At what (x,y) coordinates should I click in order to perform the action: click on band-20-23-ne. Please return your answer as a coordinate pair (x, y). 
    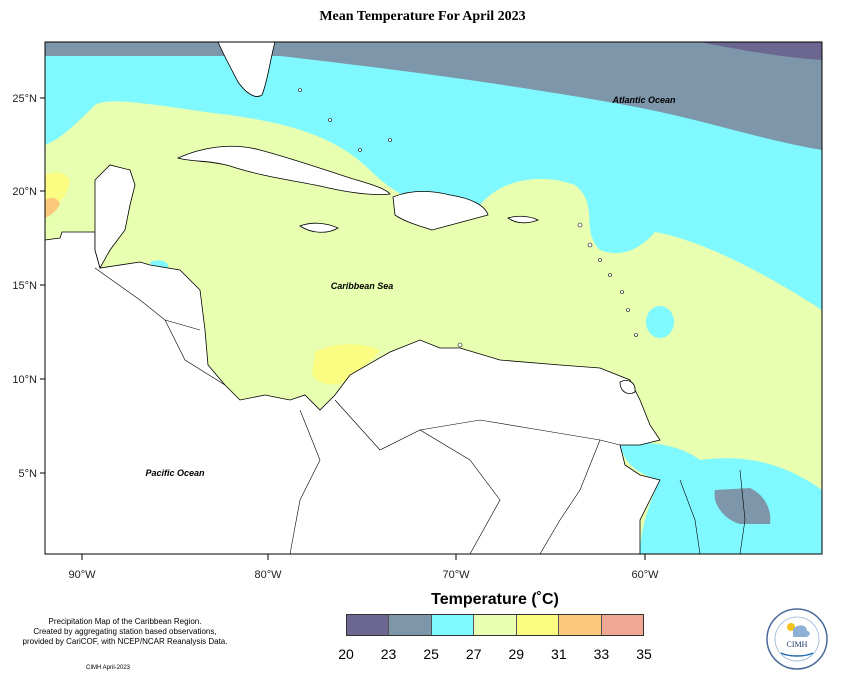
    Looking at the image, I should click on (761, 51).